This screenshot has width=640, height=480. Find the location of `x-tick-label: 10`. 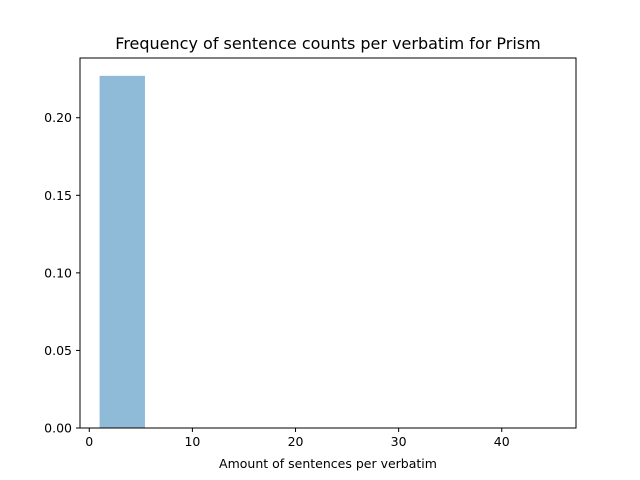

x-tick-label: 10 is located at coordinates (192, 441).